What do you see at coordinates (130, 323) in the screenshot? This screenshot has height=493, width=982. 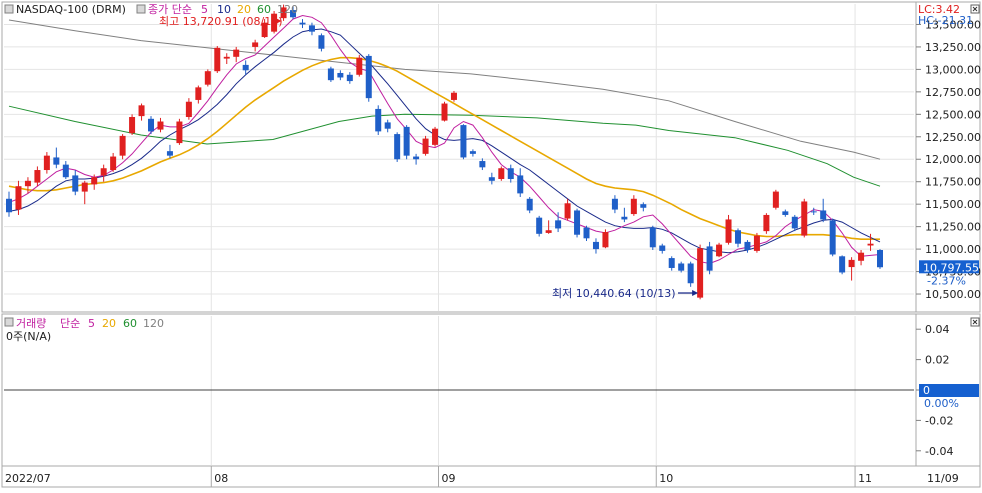 I see `volume-legend-ma60: 60` at bounding box center [130, 323].